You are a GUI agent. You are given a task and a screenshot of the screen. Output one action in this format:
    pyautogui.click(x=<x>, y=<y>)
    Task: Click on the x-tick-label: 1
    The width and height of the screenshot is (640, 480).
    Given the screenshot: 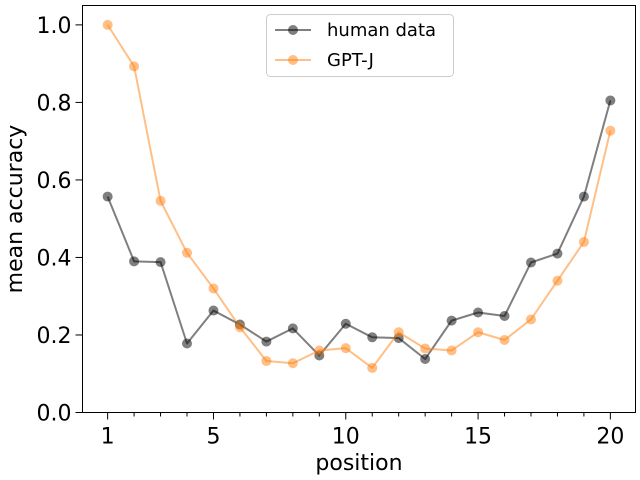 What is the action you would take?
    pyautogui.click(x=108, y=437)
    